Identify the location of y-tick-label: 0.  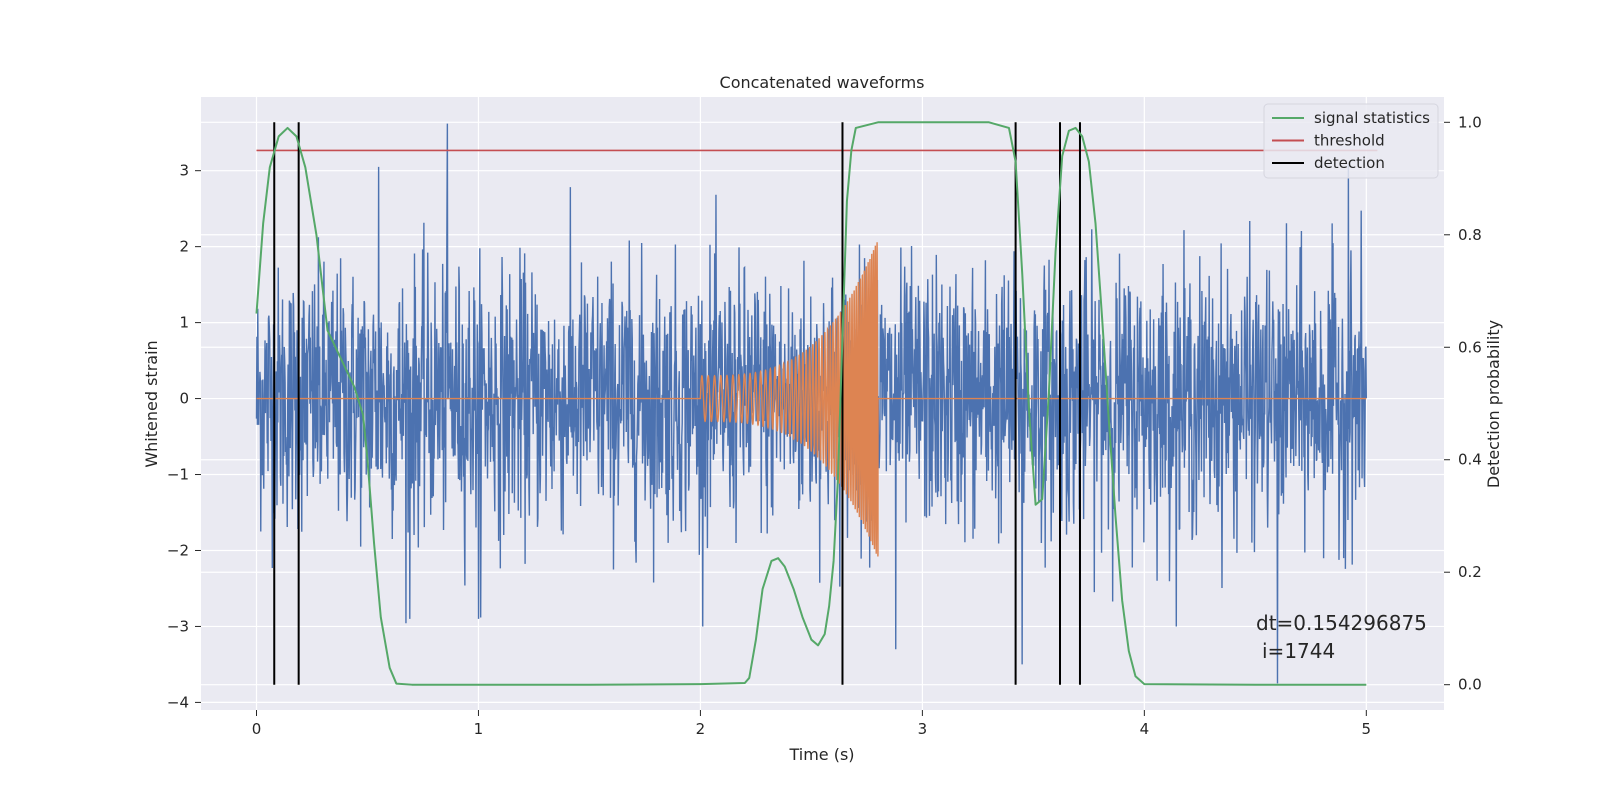
(184, 399).